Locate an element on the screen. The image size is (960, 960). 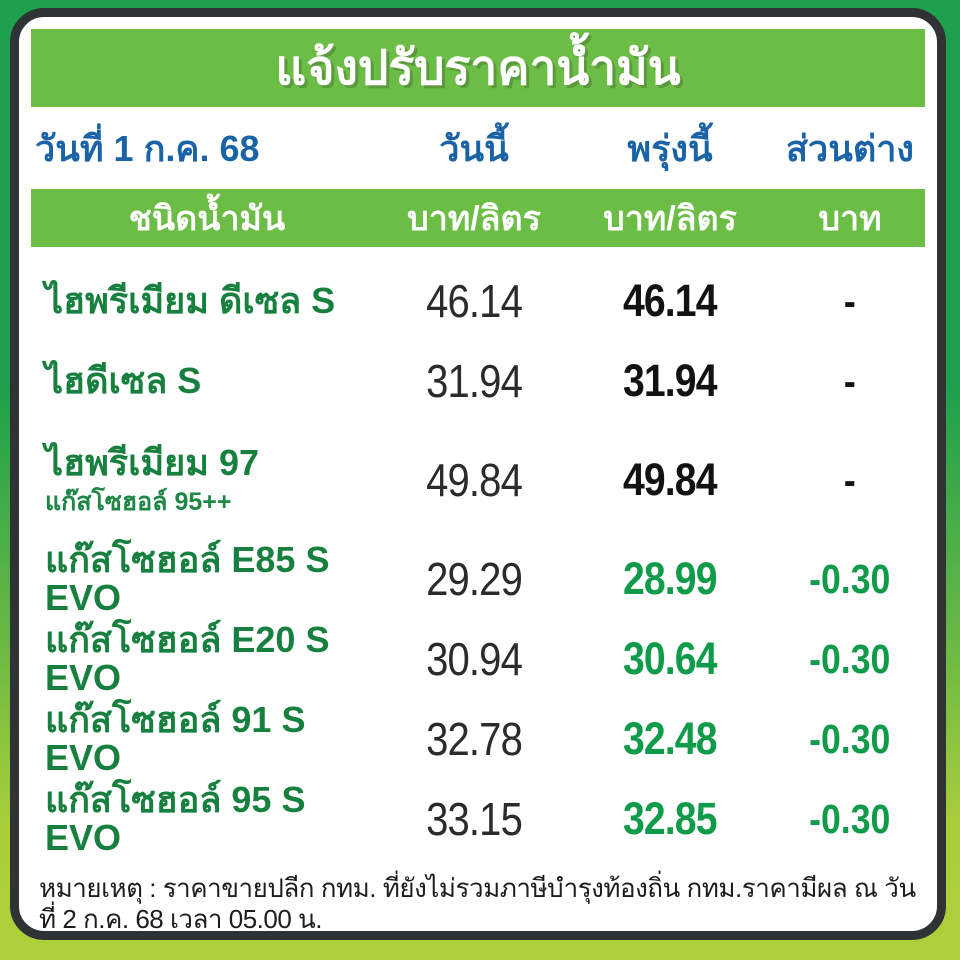
today-price: 32.78 is located at coordinates (474, 739).